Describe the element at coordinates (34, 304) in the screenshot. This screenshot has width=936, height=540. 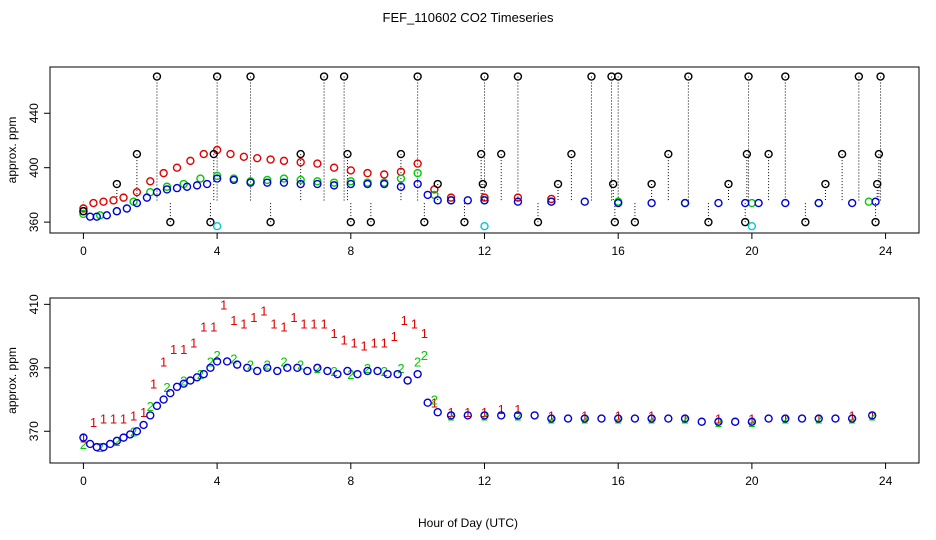
I see `y-tick-label: 410` at that location.